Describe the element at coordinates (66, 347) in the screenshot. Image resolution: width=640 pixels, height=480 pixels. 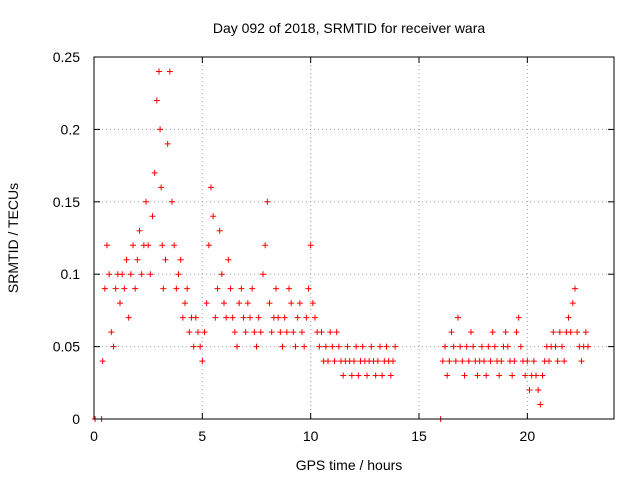
I see `y-tick-label: 0.05` at that location.